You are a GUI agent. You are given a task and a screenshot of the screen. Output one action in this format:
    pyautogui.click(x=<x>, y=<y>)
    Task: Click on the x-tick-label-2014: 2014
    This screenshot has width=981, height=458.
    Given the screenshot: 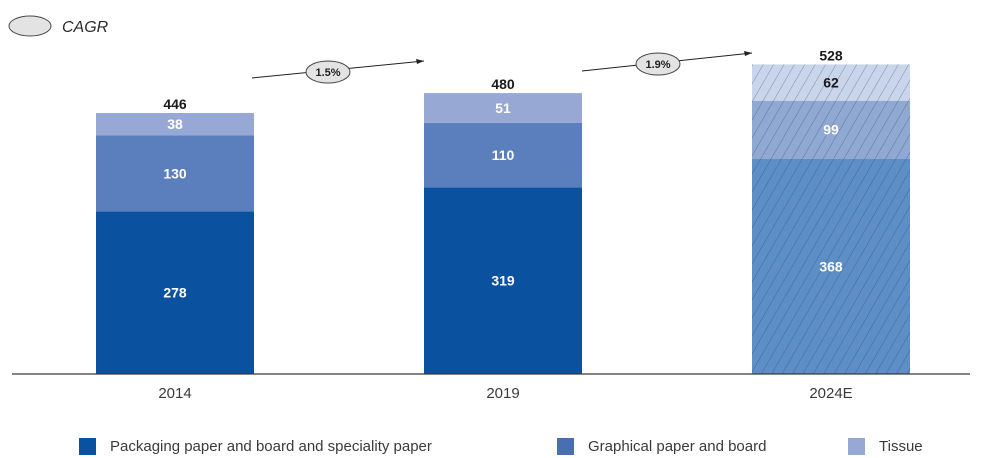 What is the action you would take?
    pyautogui.click(x=174, y=393)
    